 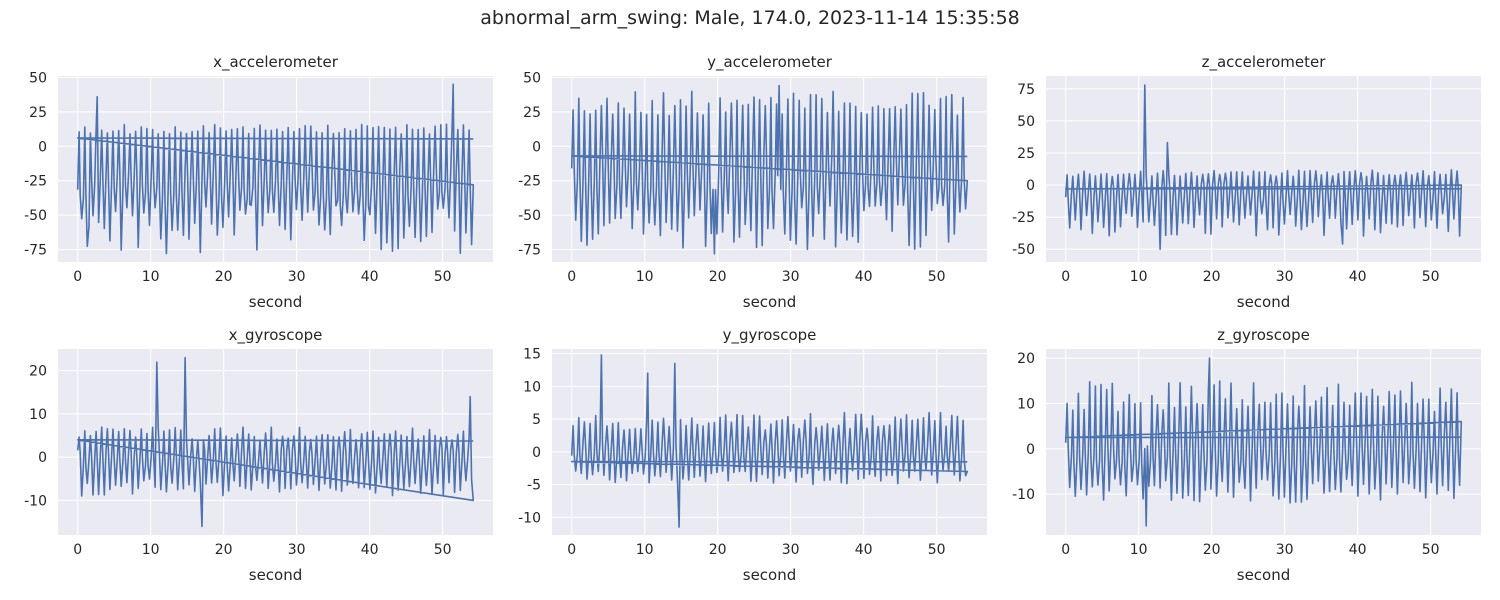 What do you see at coordinates (534, 486) in the screenshot?
I see `y-tick-label: -5` at bounding box center [534, 486].